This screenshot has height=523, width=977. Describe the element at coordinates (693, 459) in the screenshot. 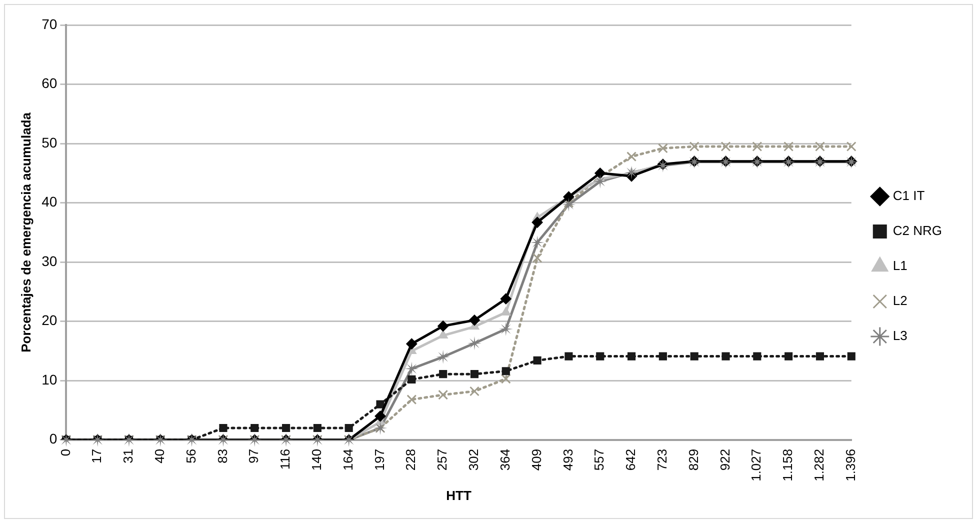

I see `x-tick-label: 829` at that location.